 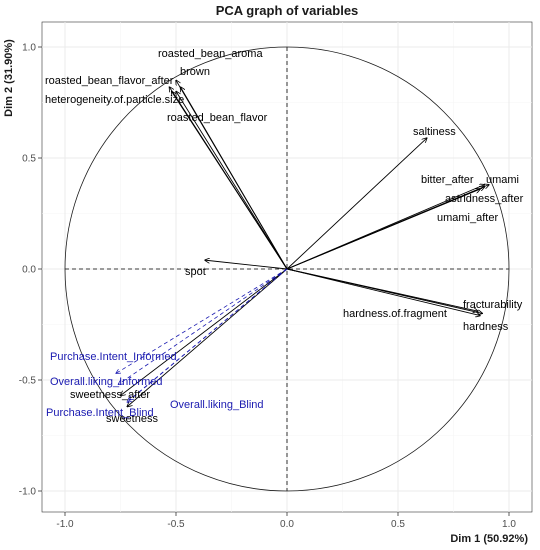 What do you see at coordinates (509, 524) in the screenshot?
I see `x-tick-label: 1.0` at bounding box center [509, 524].